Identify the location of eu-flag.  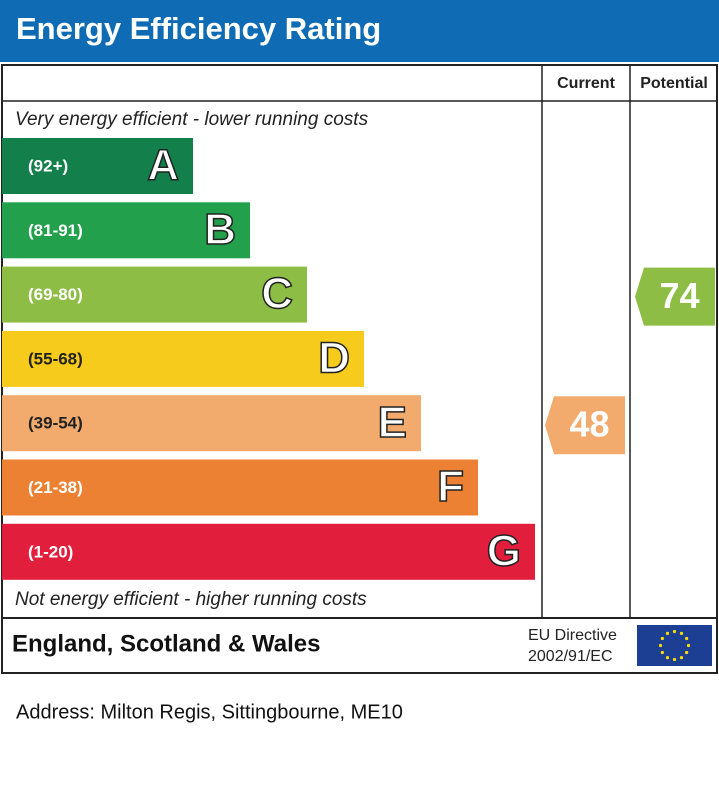
(674, 645).